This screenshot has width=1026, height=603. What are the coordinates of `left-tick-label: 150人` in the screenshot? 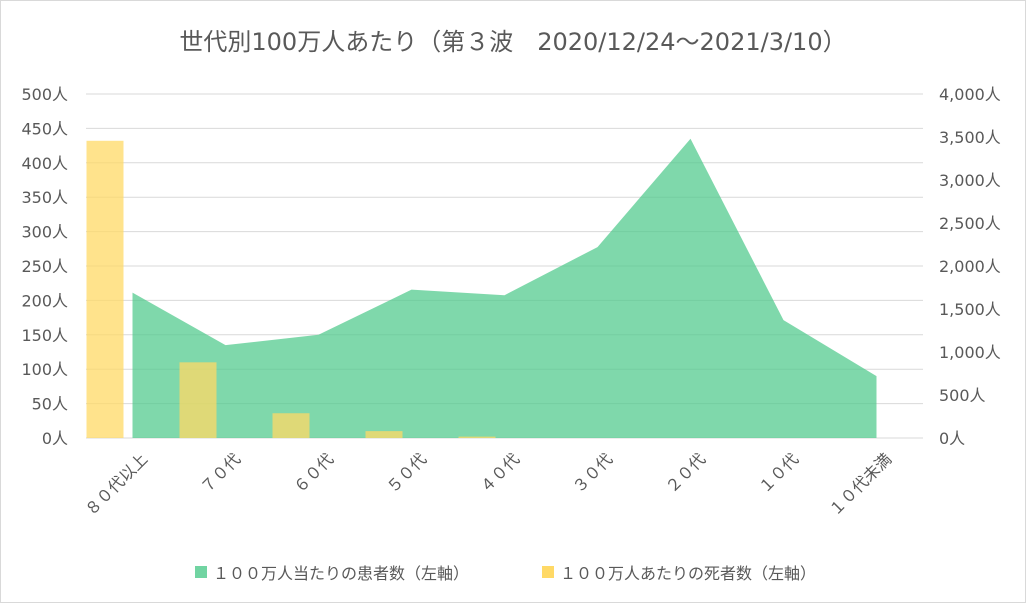 It's located at (44, 335).